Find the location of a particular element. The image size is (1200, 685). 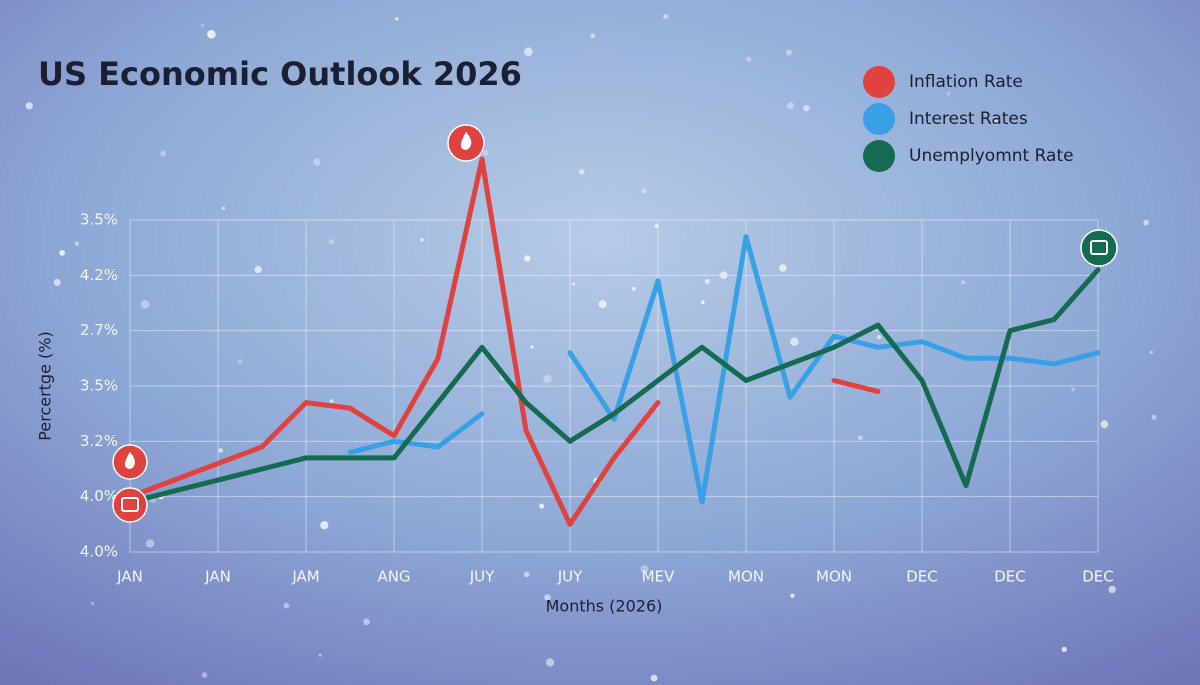

x-tick-label: ANG is located at coordinates (393, 577).